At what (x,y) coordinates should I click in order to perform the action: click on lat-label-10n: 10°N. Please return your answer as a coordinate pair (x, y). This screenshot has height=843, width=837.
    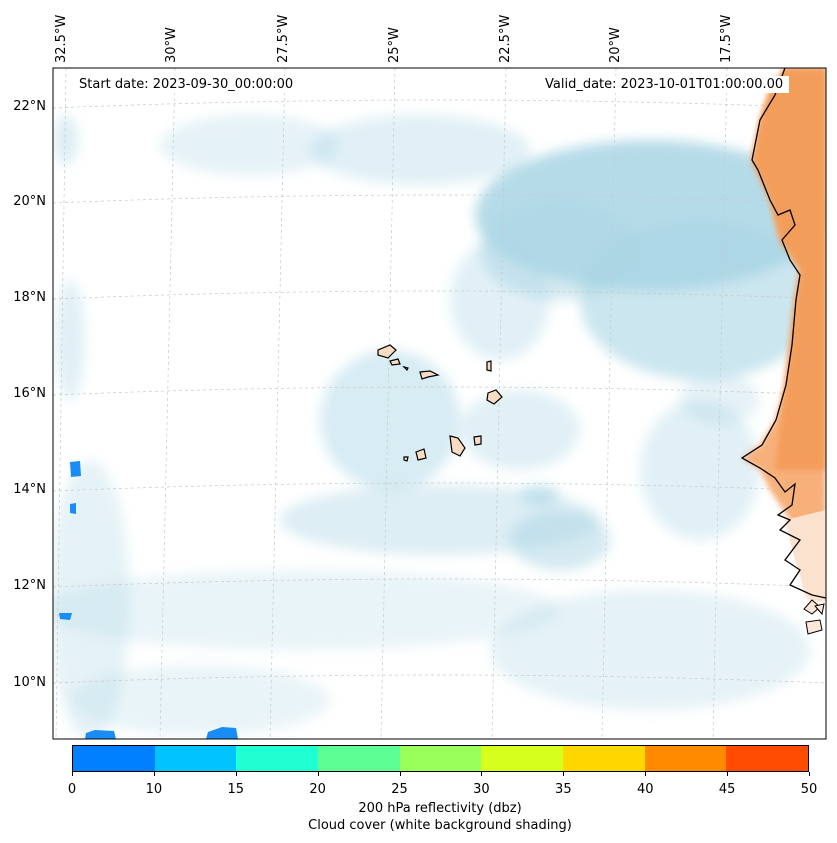
    Looking at the image, I should click on (29, 682).